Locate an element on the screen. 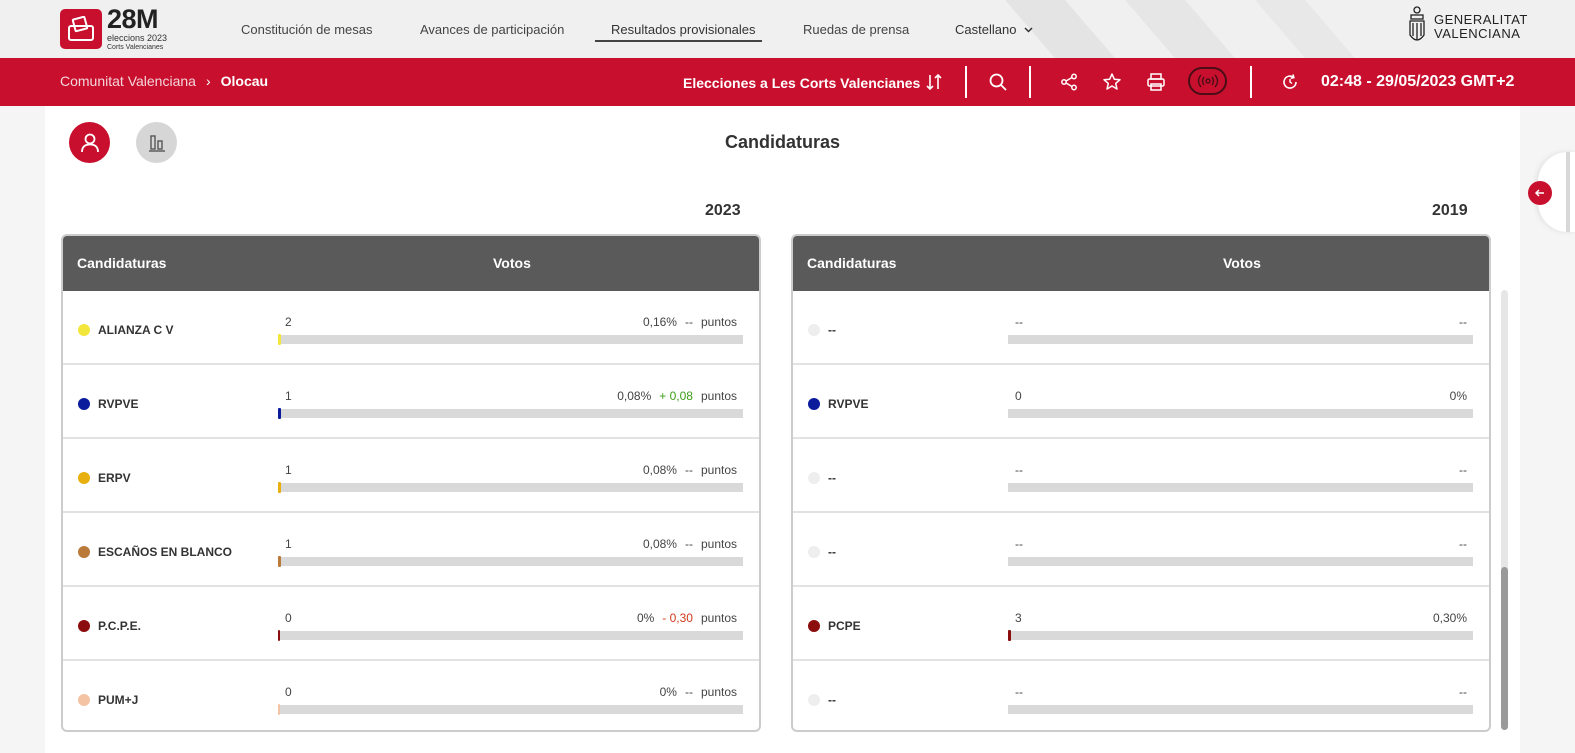  table-row: RVPVE 1 0,08% + 0,08 puntos is located at coordinates (411, 402).